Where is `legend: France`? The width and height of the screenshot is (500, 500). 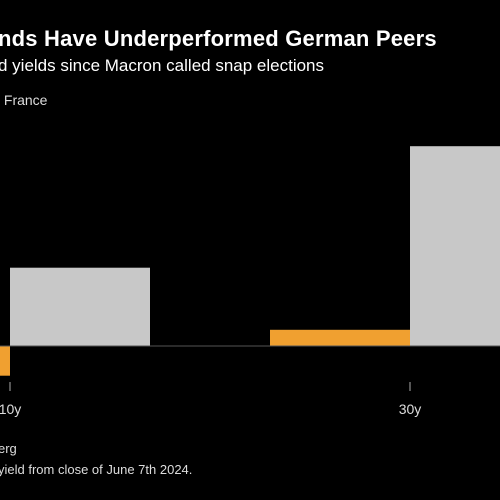
legend: France is located at coordinates (24, 100).